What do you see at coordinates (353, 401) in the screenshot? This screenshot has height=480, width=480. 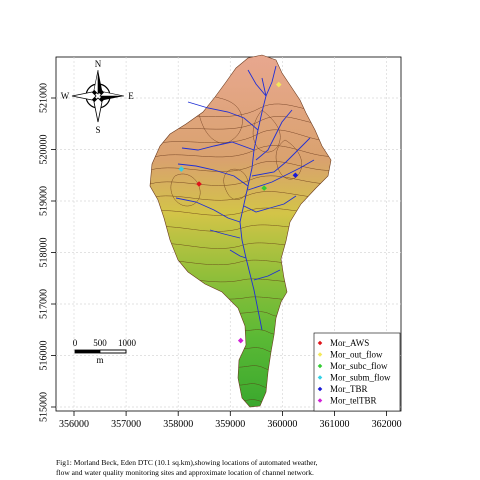 I see `legend-label: Mor_telTBR` at bounding box center [353, 401].